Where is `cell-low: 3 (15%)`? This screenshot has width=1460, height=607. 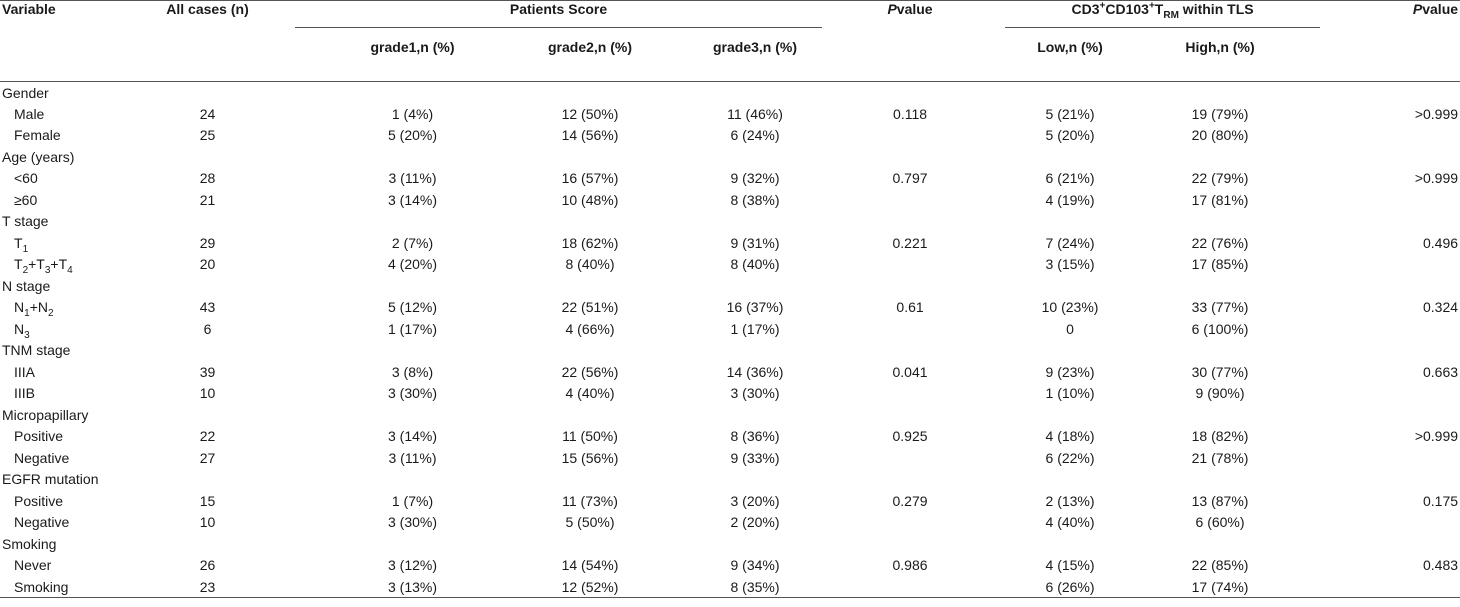 cell-low: 3 (15%) is located at coordinates (1070, 264).